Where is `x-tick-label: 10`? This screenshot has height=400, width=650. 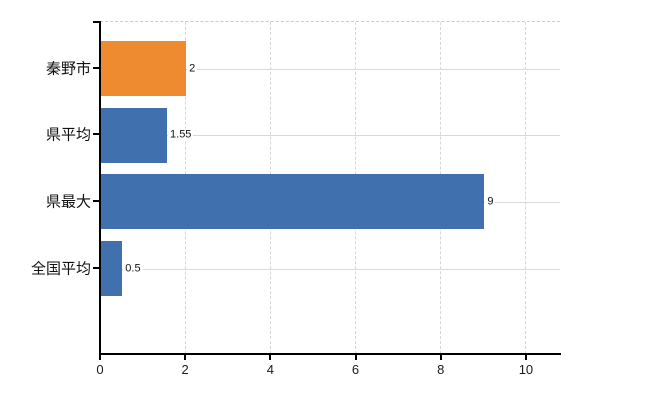 x-tick-label: 10 is located at coordinates (526, 369).